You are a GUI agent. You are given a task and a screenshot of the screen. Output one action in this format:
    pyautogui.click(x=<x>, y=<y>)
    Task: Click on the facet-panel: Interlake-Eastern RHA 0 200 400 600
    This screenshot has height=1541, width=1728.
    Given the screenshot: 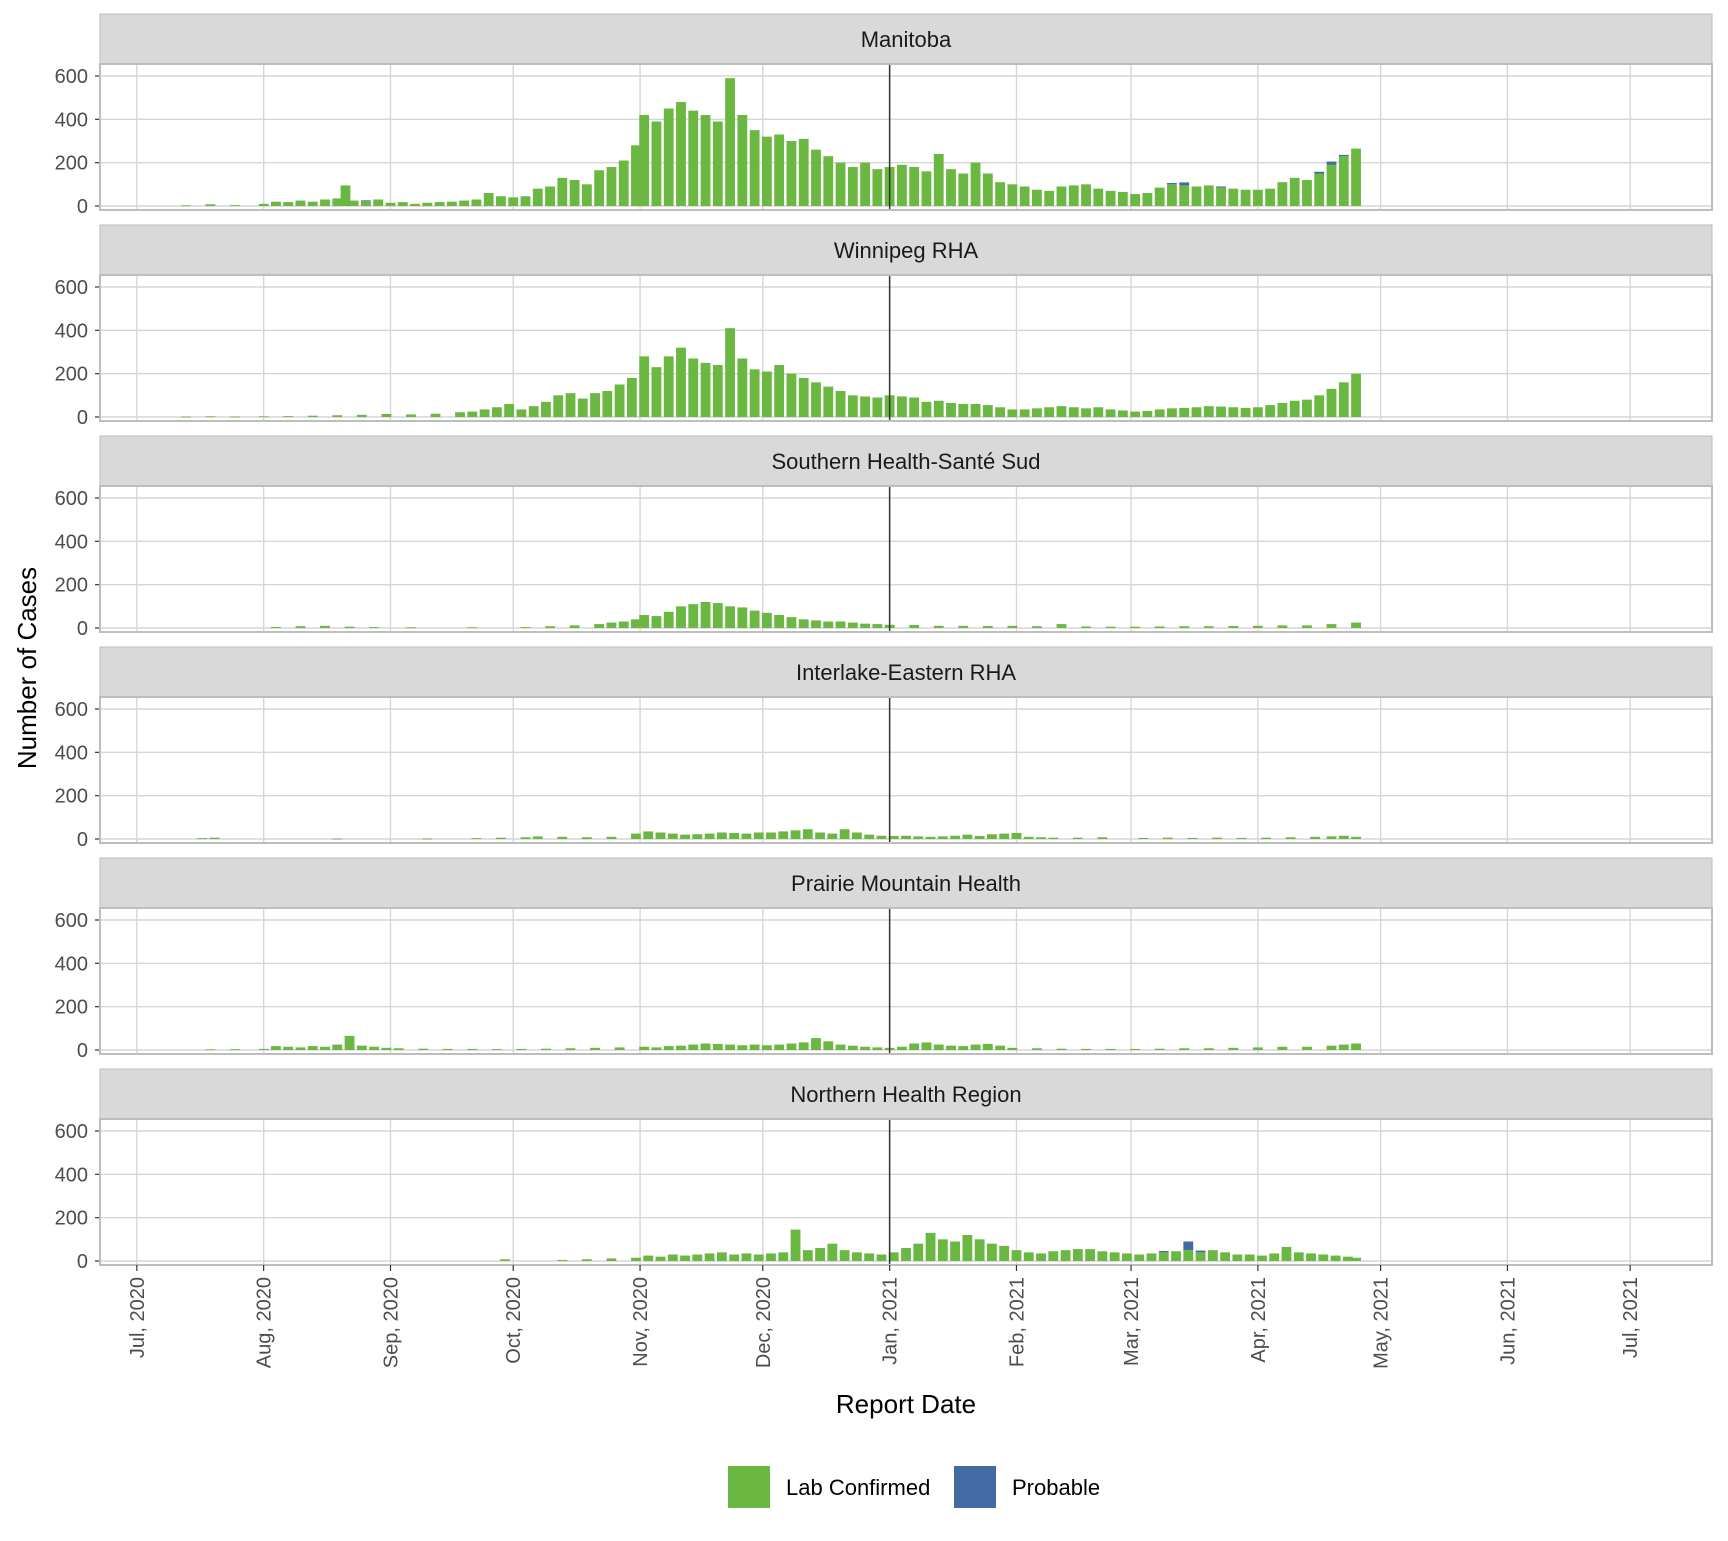 What is the action you would take?
    pyautogui.click(x=884, y=748)
    